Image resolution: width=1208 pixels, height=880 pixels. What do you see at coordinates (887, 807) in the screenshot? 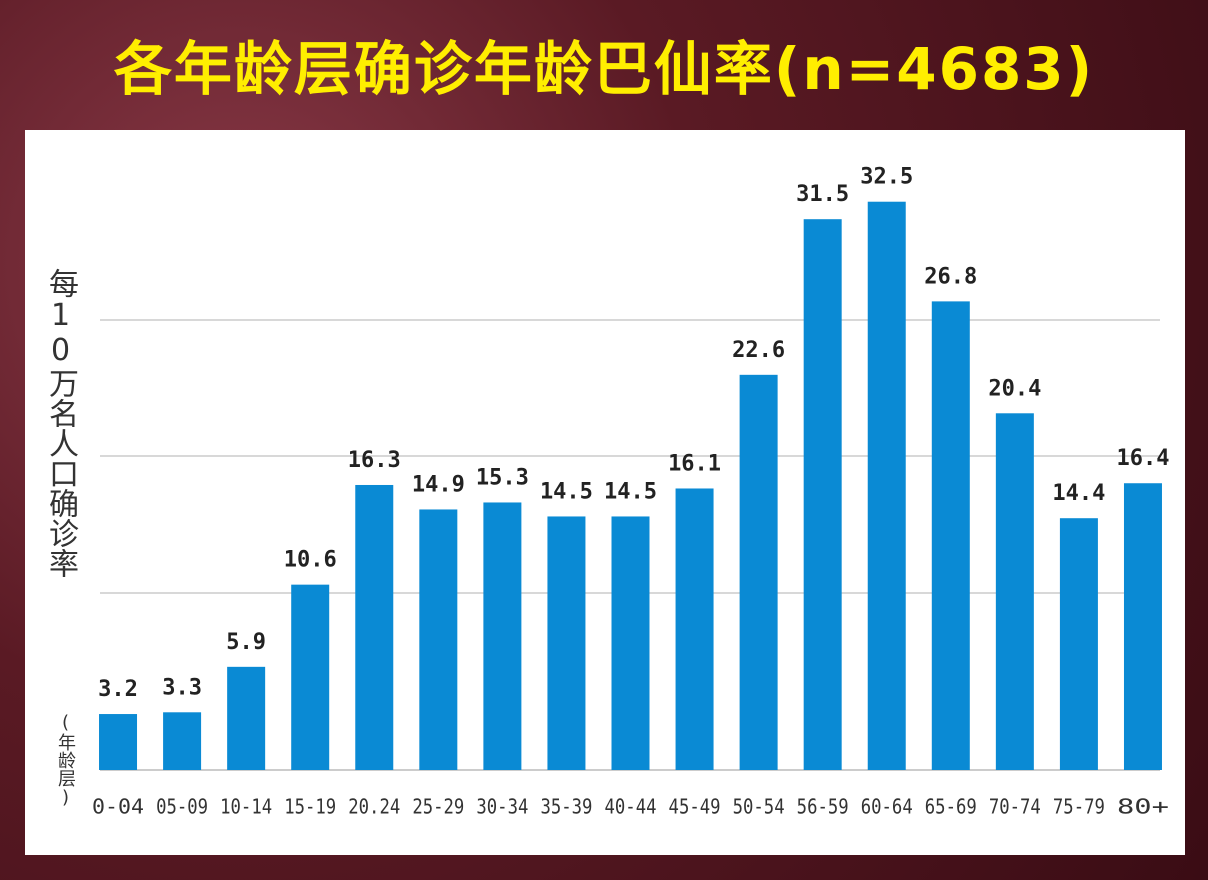
I see `x-tick-label: 60-64` at bounding box center [887, 807].